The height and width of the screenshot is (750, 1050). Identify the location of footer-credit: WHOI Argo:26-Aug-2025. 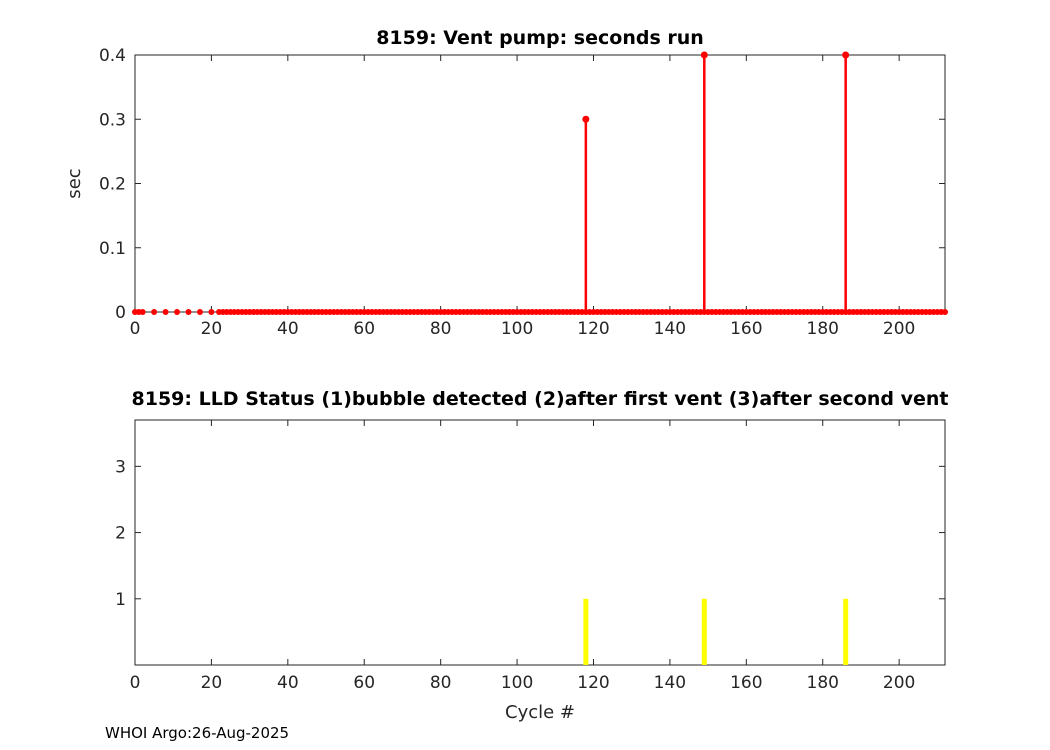
(197, 733).